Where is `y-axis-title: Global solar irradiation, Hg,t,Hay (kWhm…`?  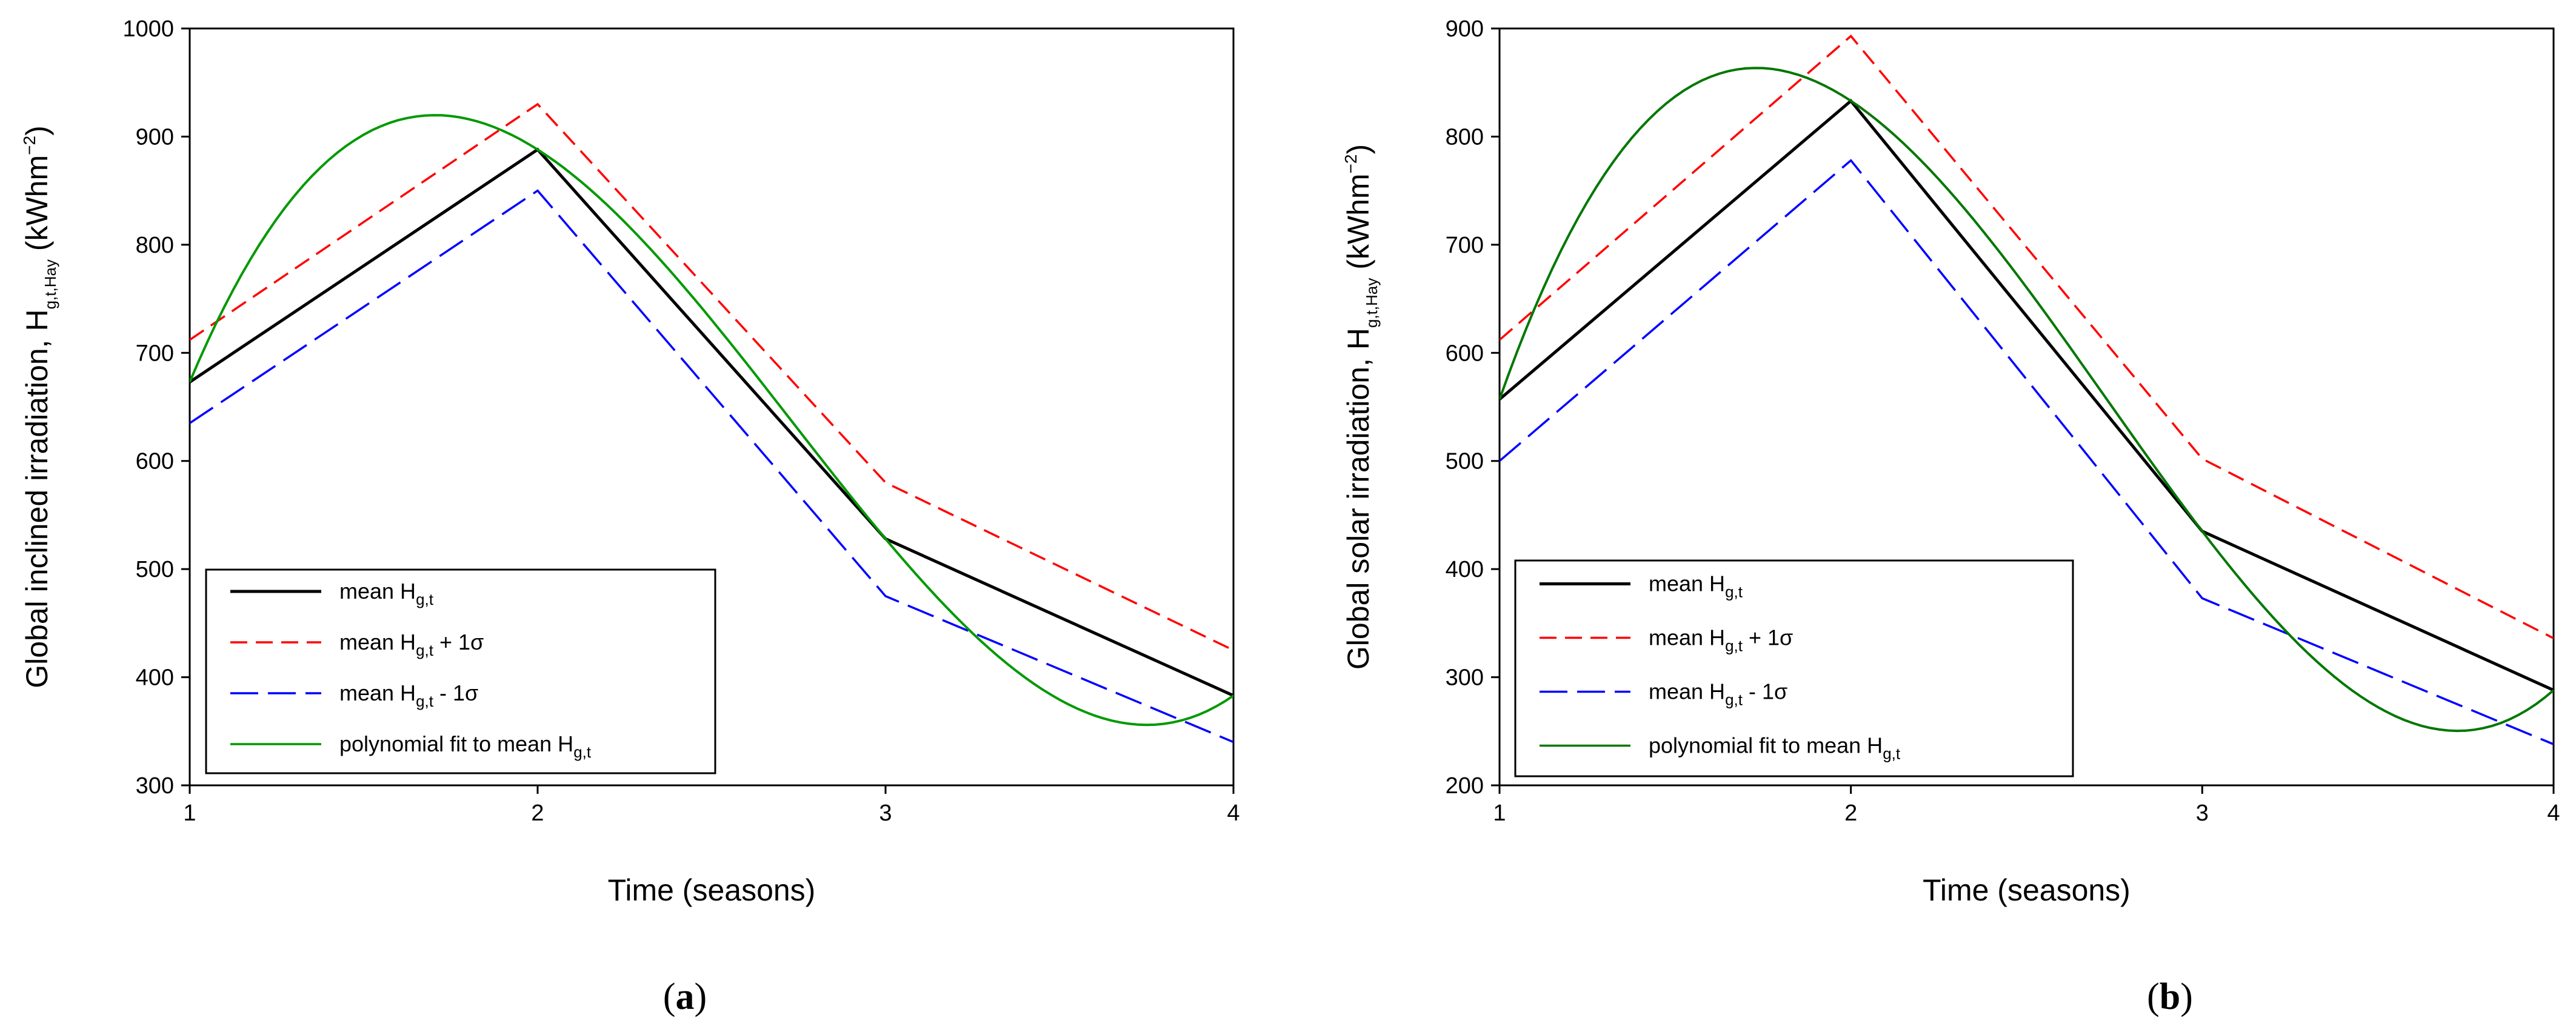 y-axis-title: Global solar irradiation, Hg,t,Hay (kWhm… is located at coordinates (1361, 407).